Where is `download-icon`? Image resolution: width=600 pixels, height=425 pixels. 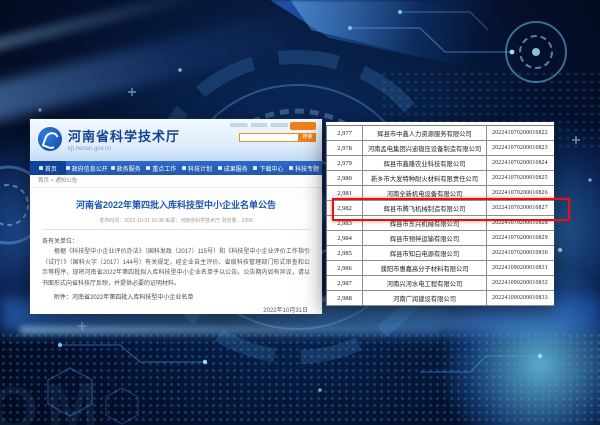 download-icon is located at coordinates (255, 168).